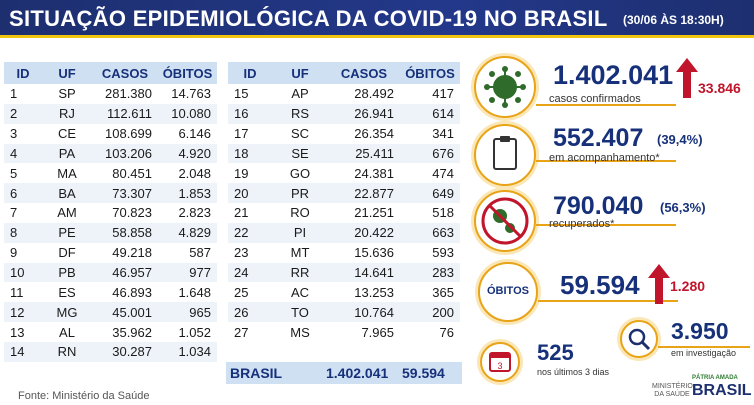 The width and height of the screenshot is (754, 405). What do you see at coordinates (300, 94) in the screenshot?
I see `cell-uf: AP` at bounding box center [300, 94].